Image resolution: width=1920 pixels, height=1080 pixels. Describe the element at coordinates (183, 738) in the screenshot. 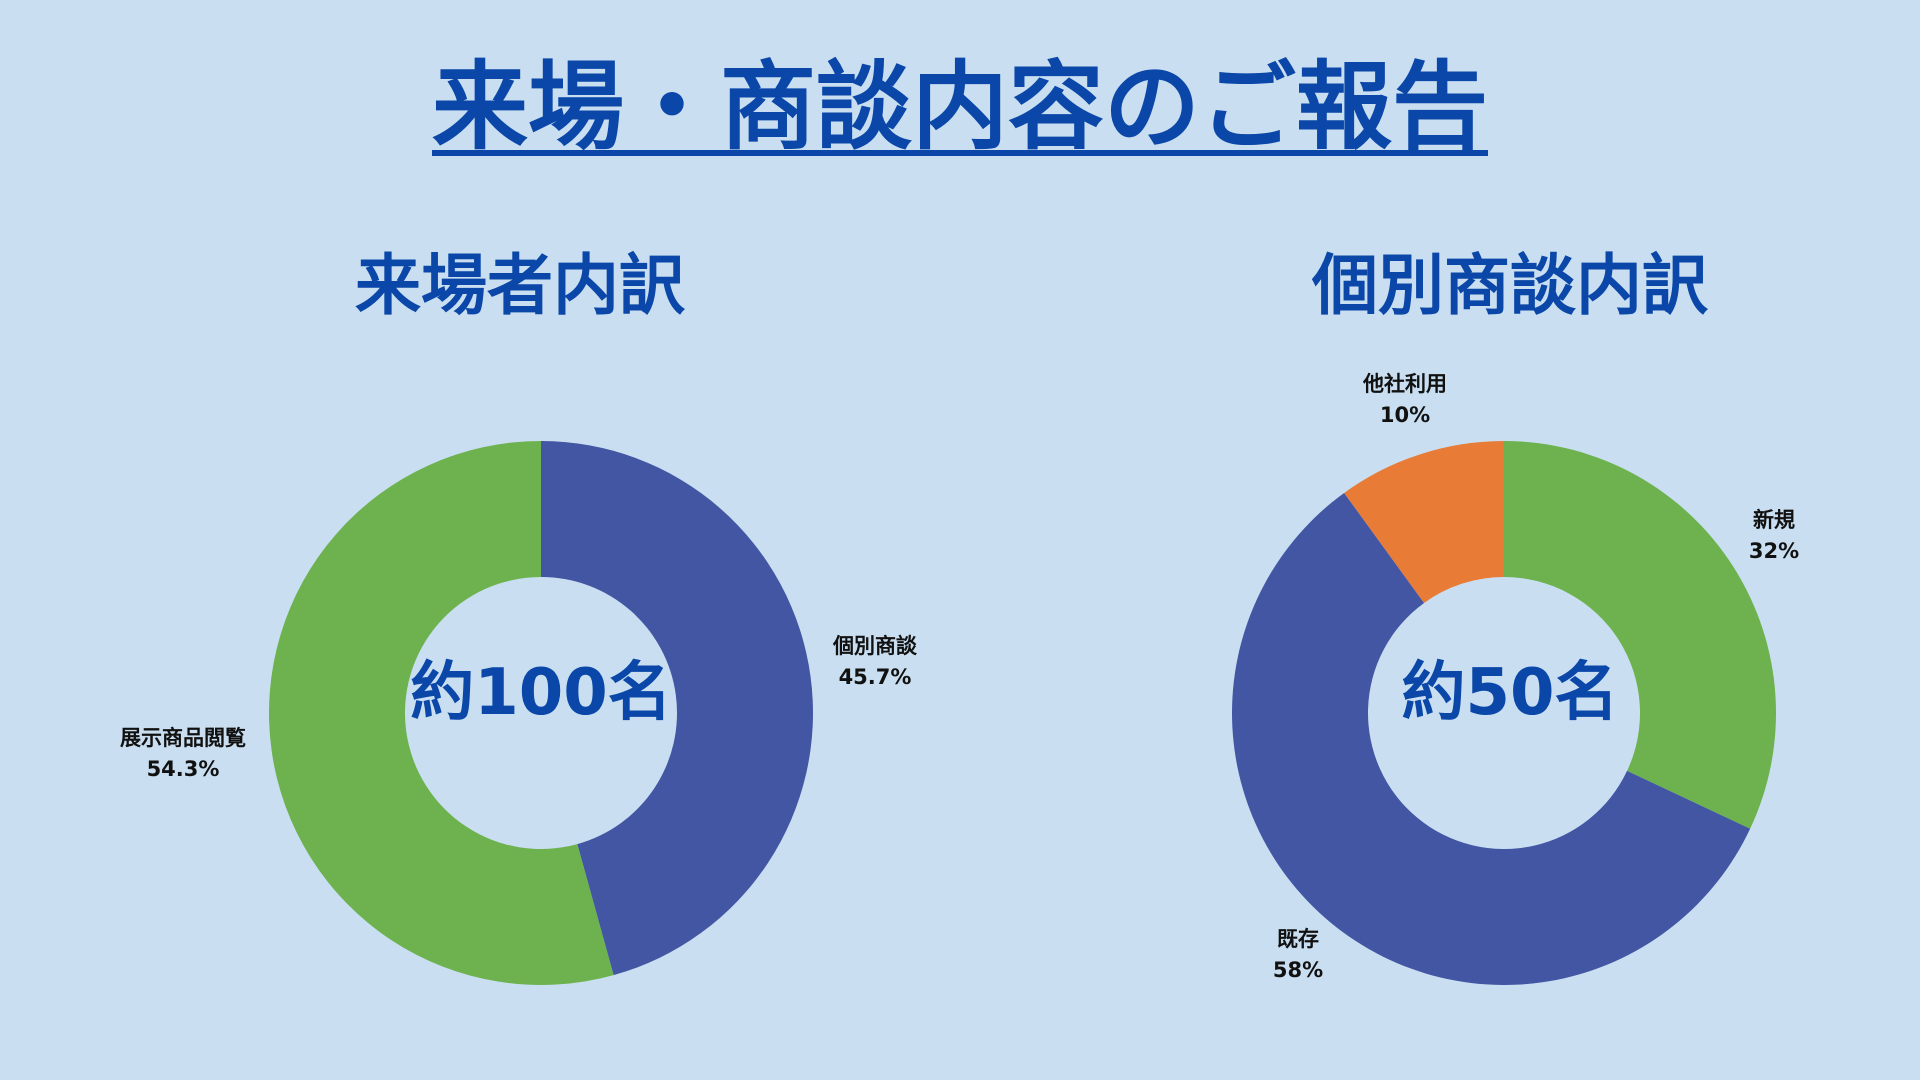

I see `slice-label-0-1: 展示商品閲覧` at that location.